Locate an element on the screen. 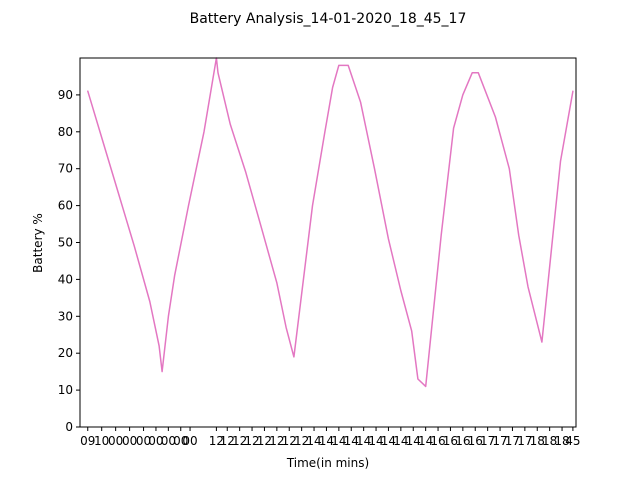 The image size is (640, 480). y-tick-label: 40 is located at coordinates (65, 279).